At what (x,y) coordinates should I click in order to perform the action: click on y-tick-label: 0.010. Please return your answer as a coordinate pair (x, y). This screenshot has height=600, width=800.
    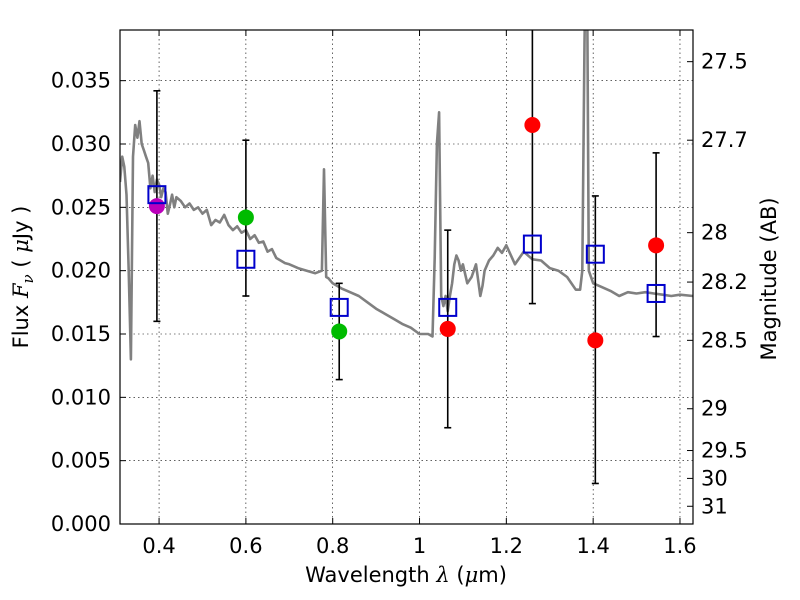
    Looking at the image, I should click on (81, 397).